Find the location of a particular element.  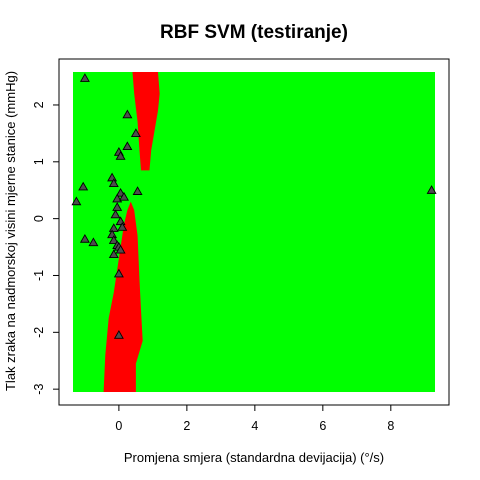

y-tick-label: -2 is located at coordinates (39, 332).